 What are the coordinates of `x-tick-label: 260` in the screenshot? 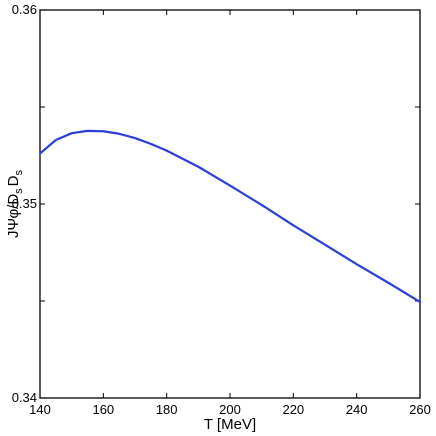 It's located at (420, 409).